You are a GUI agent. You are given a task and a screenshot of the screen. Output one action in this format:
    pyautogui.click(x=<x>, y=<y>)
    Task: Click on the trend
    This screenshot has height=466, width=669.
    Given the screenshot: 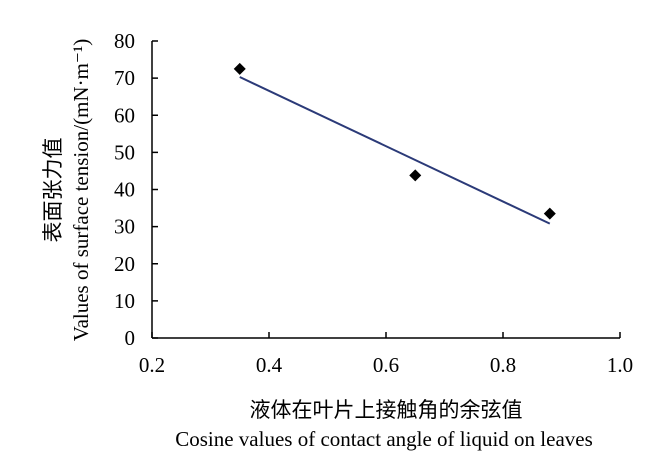 What is the action you would take?
    pyautogui.click(x=395, y=150)
    